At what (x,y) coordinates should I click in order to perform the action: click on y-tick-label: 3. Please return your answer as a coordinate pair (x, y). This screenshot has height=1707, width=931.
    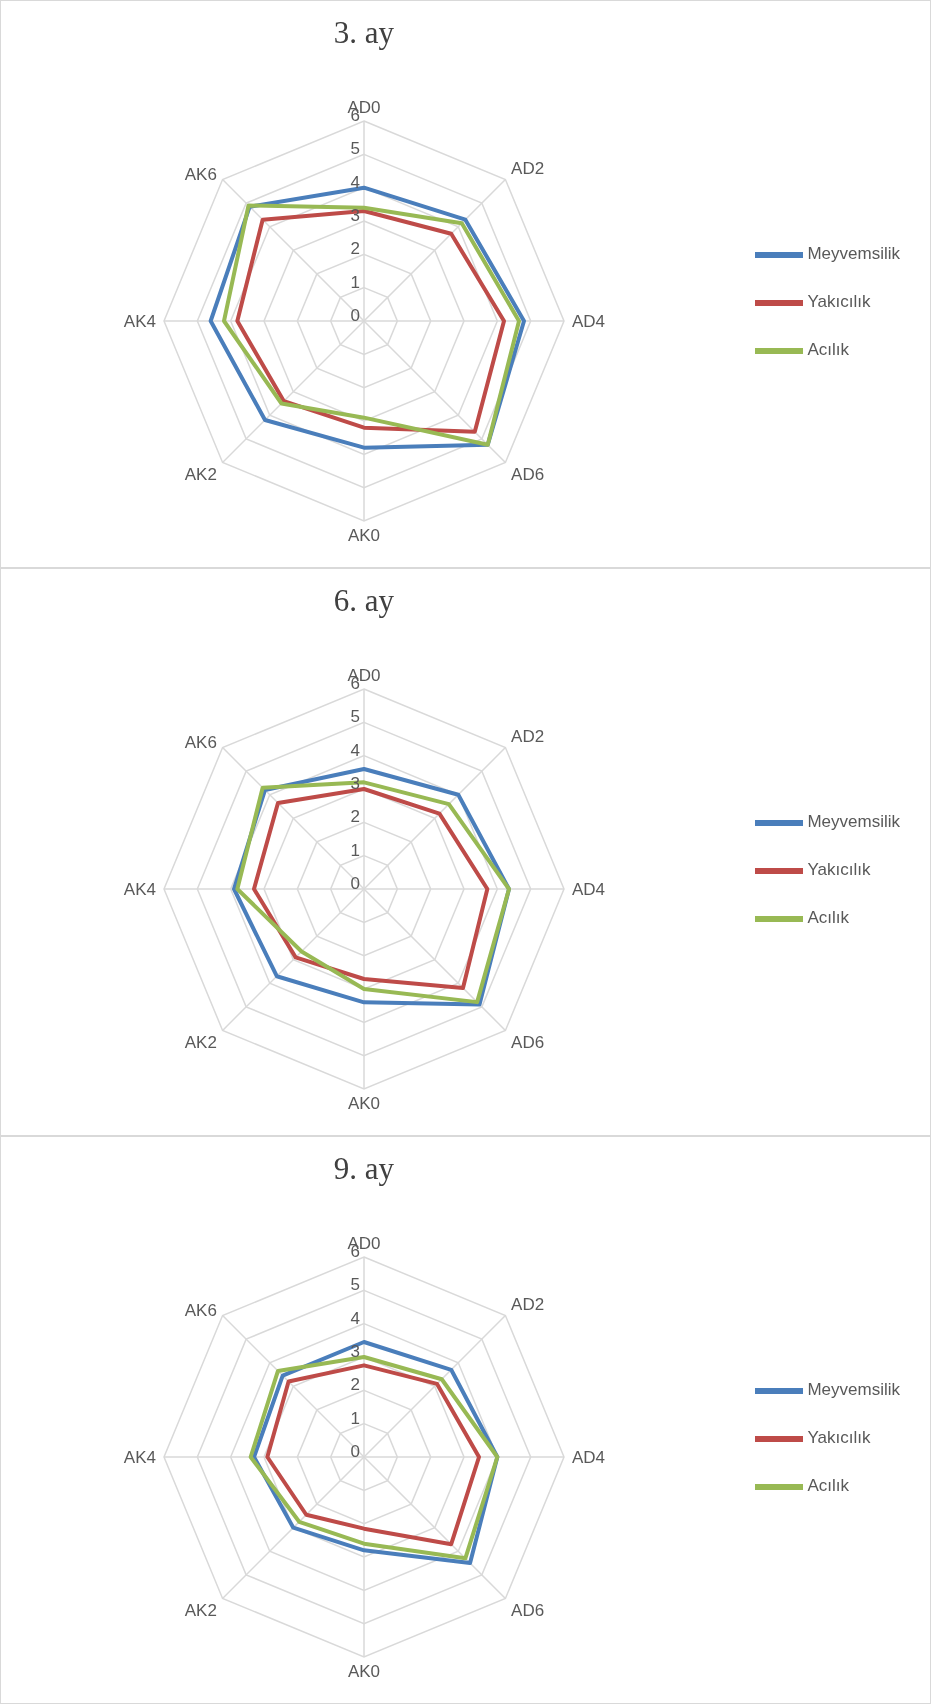
    Looking at the image, I should click on (355, 783).